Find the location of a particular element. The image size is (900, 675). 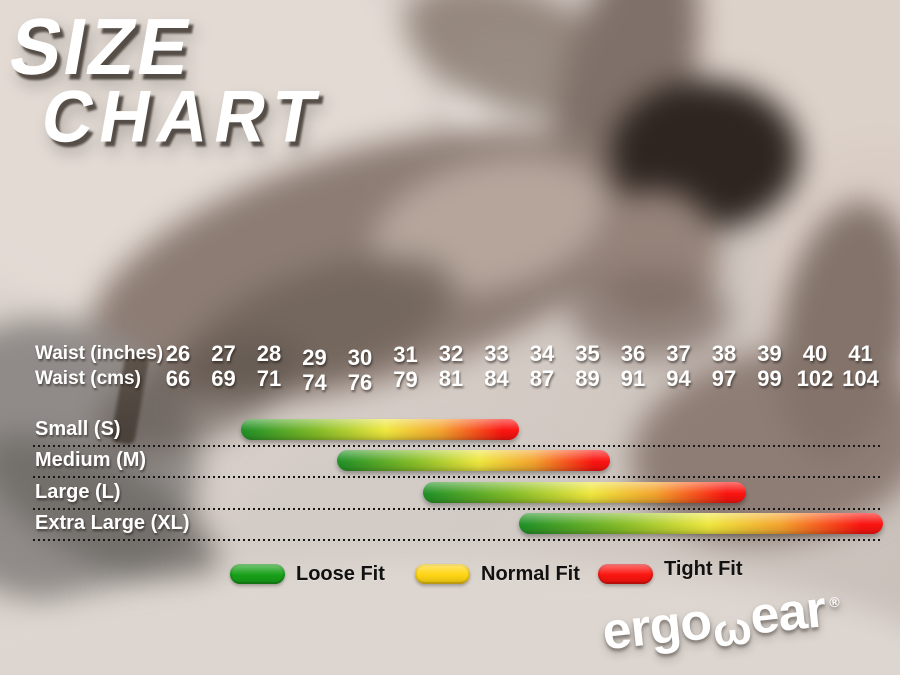

size-row-label: Small (S) is located at coordinates (78, 429).